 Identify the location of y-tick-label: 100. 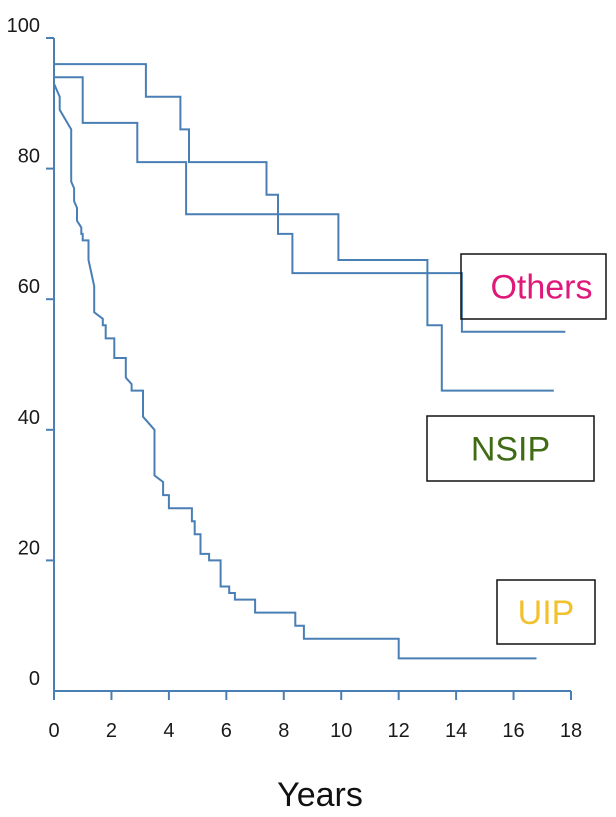
(23, 26).